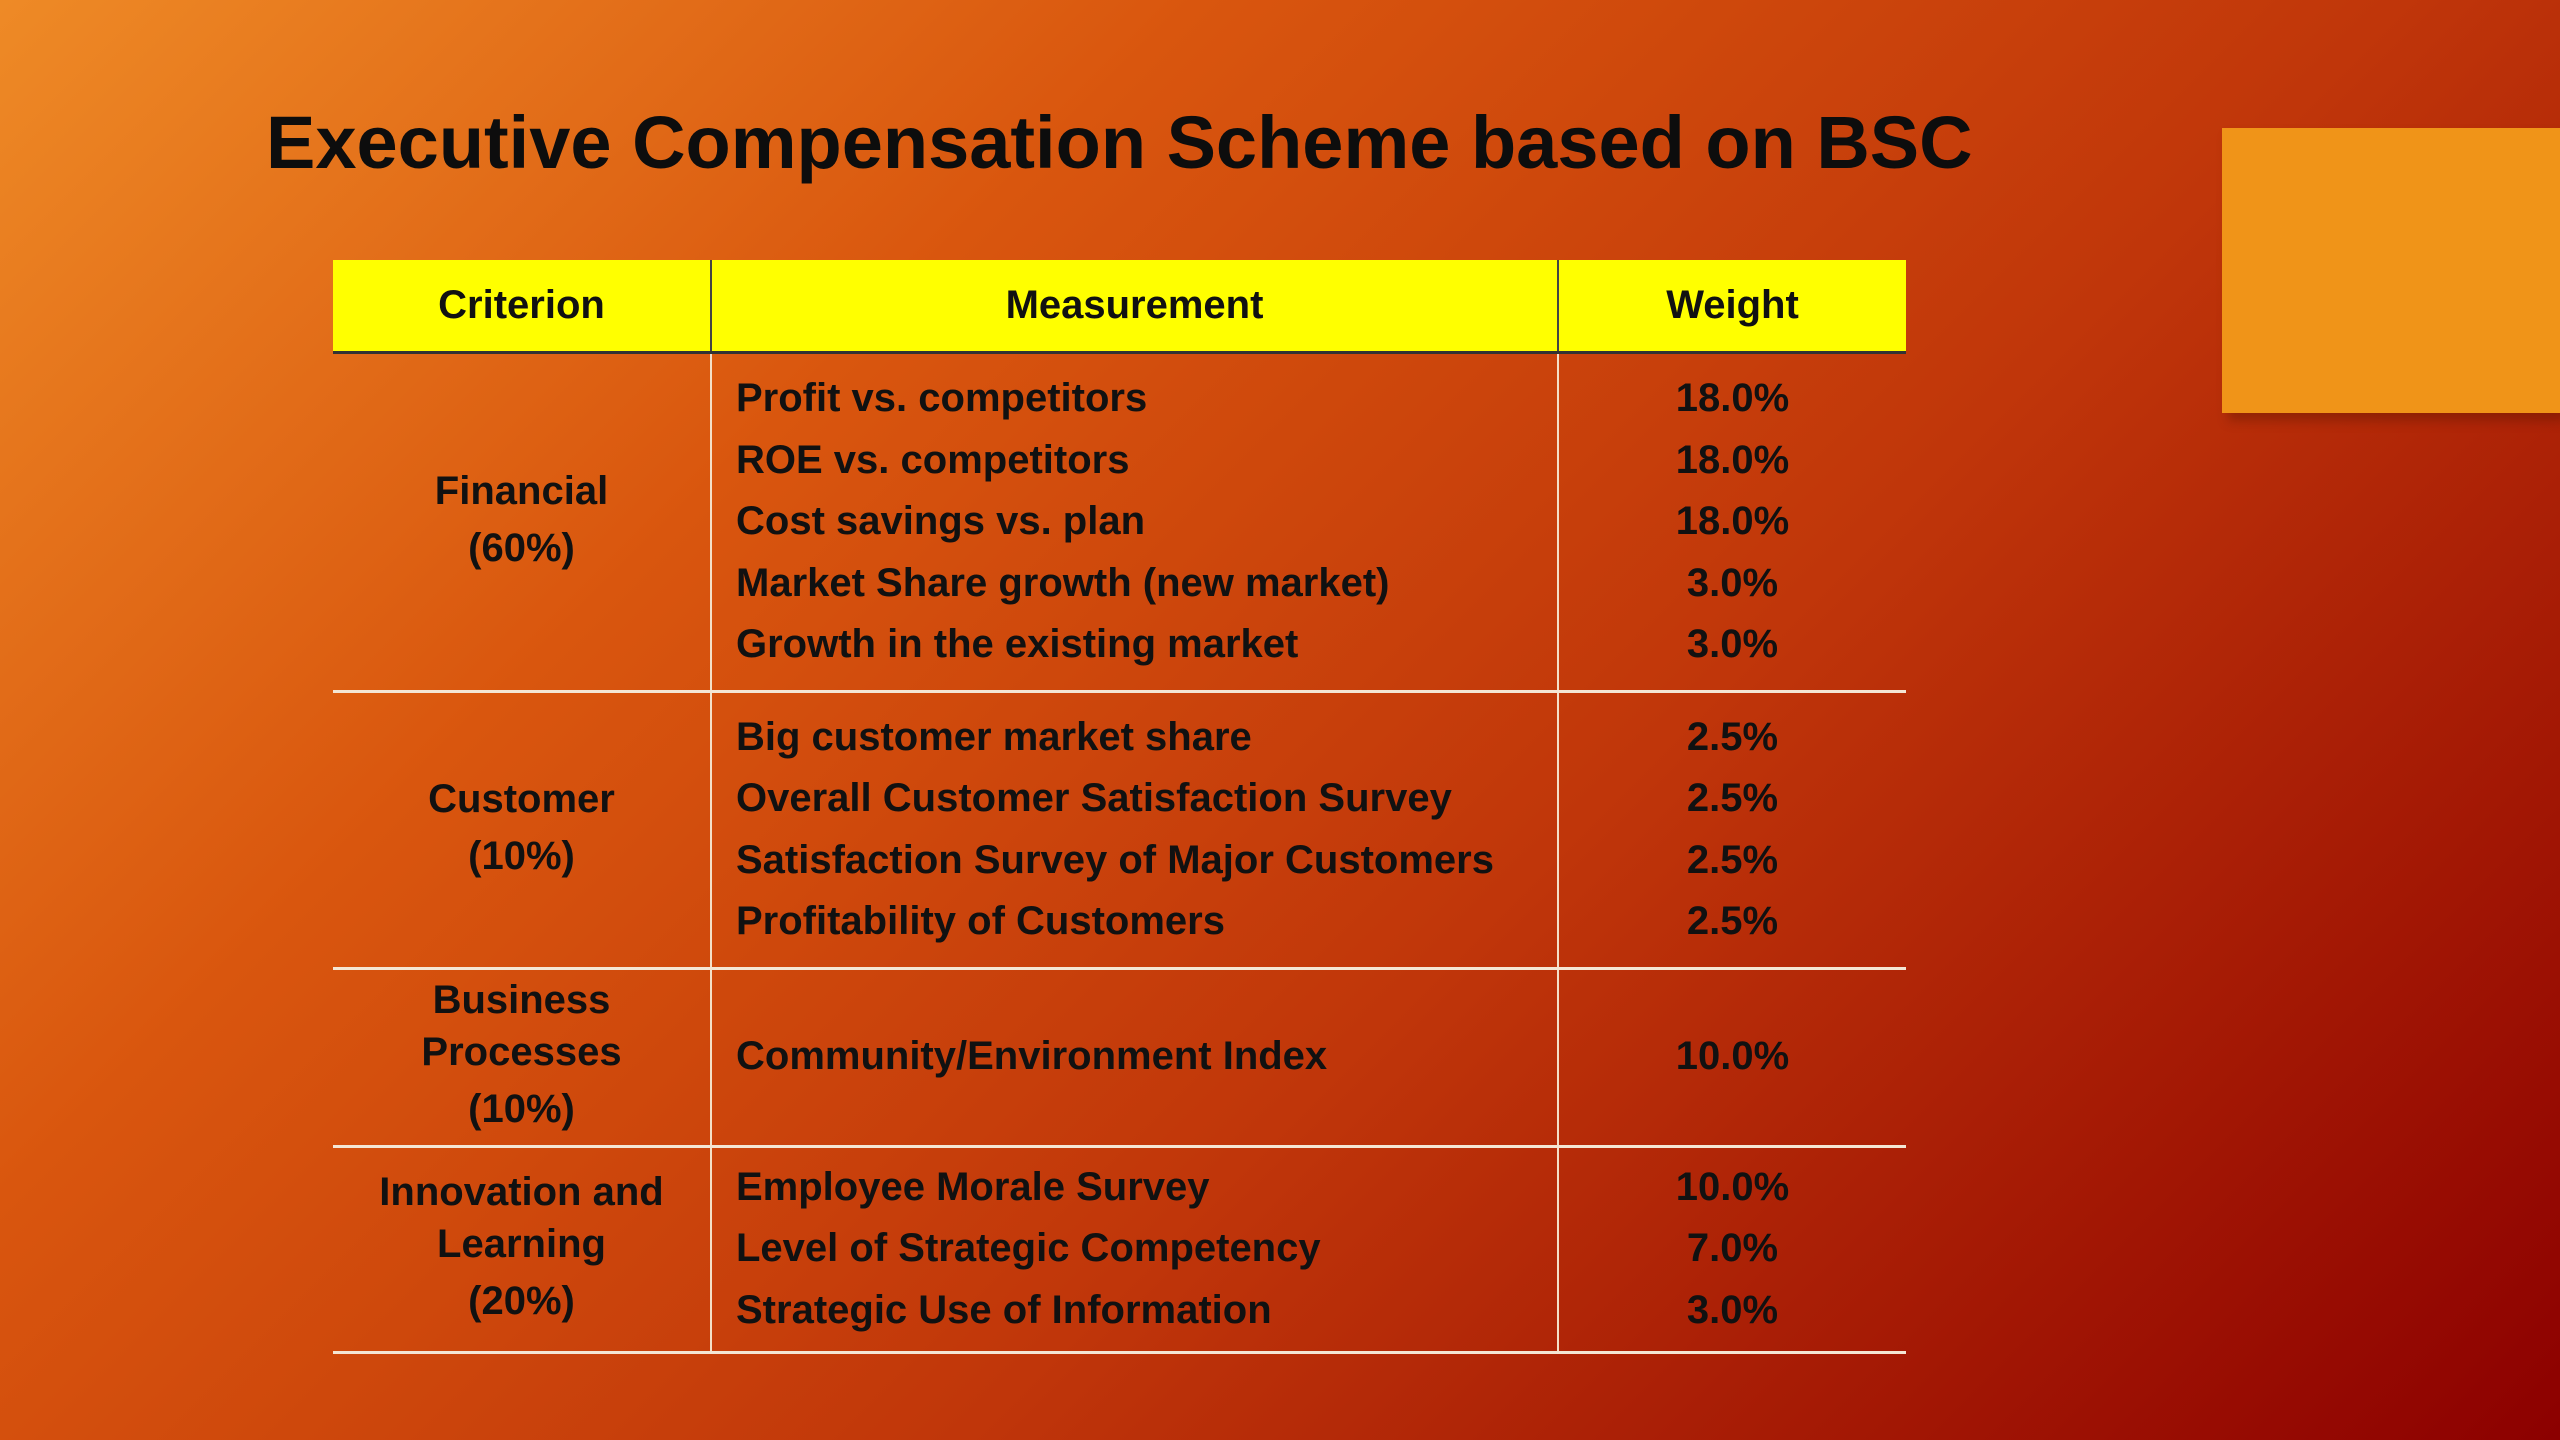 The height and width of the screenshot is (1440, 2560). What do you see at coordinates (521, 1301) in the screenshot?
I see `criterion-percentage: (20%)` at bounding box center [521, 1301].